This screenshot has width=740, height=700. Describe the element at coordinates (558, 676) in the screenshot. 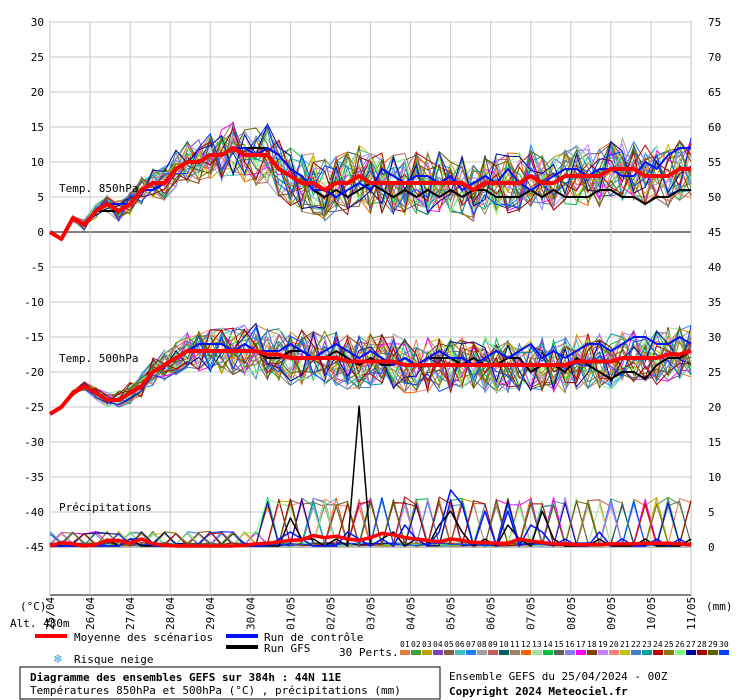

I see `footer-run: Ensemble GEFS du 25/04/2024 - 00Z` at that location.